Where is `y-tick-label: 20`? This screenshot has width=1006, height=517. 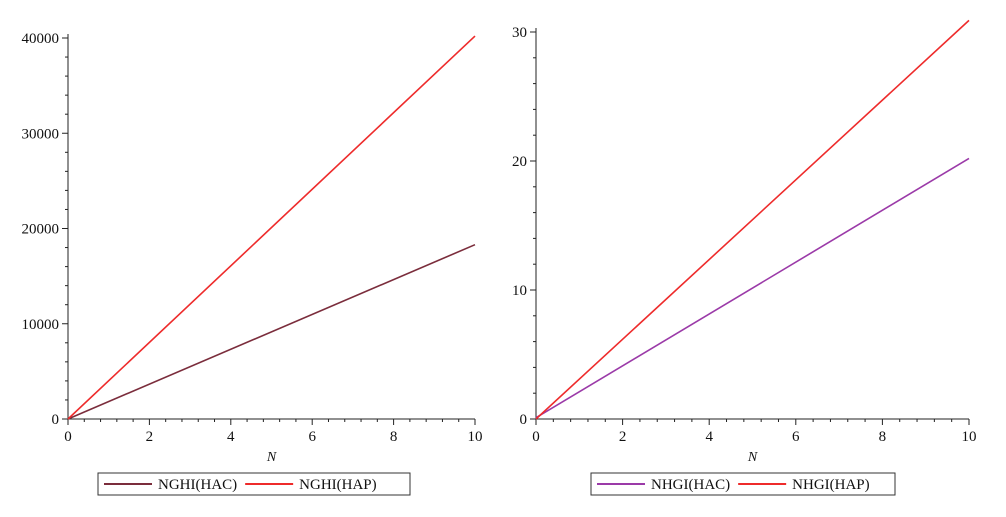
y-tick-label: 20 is located at coordinates (519, 162).